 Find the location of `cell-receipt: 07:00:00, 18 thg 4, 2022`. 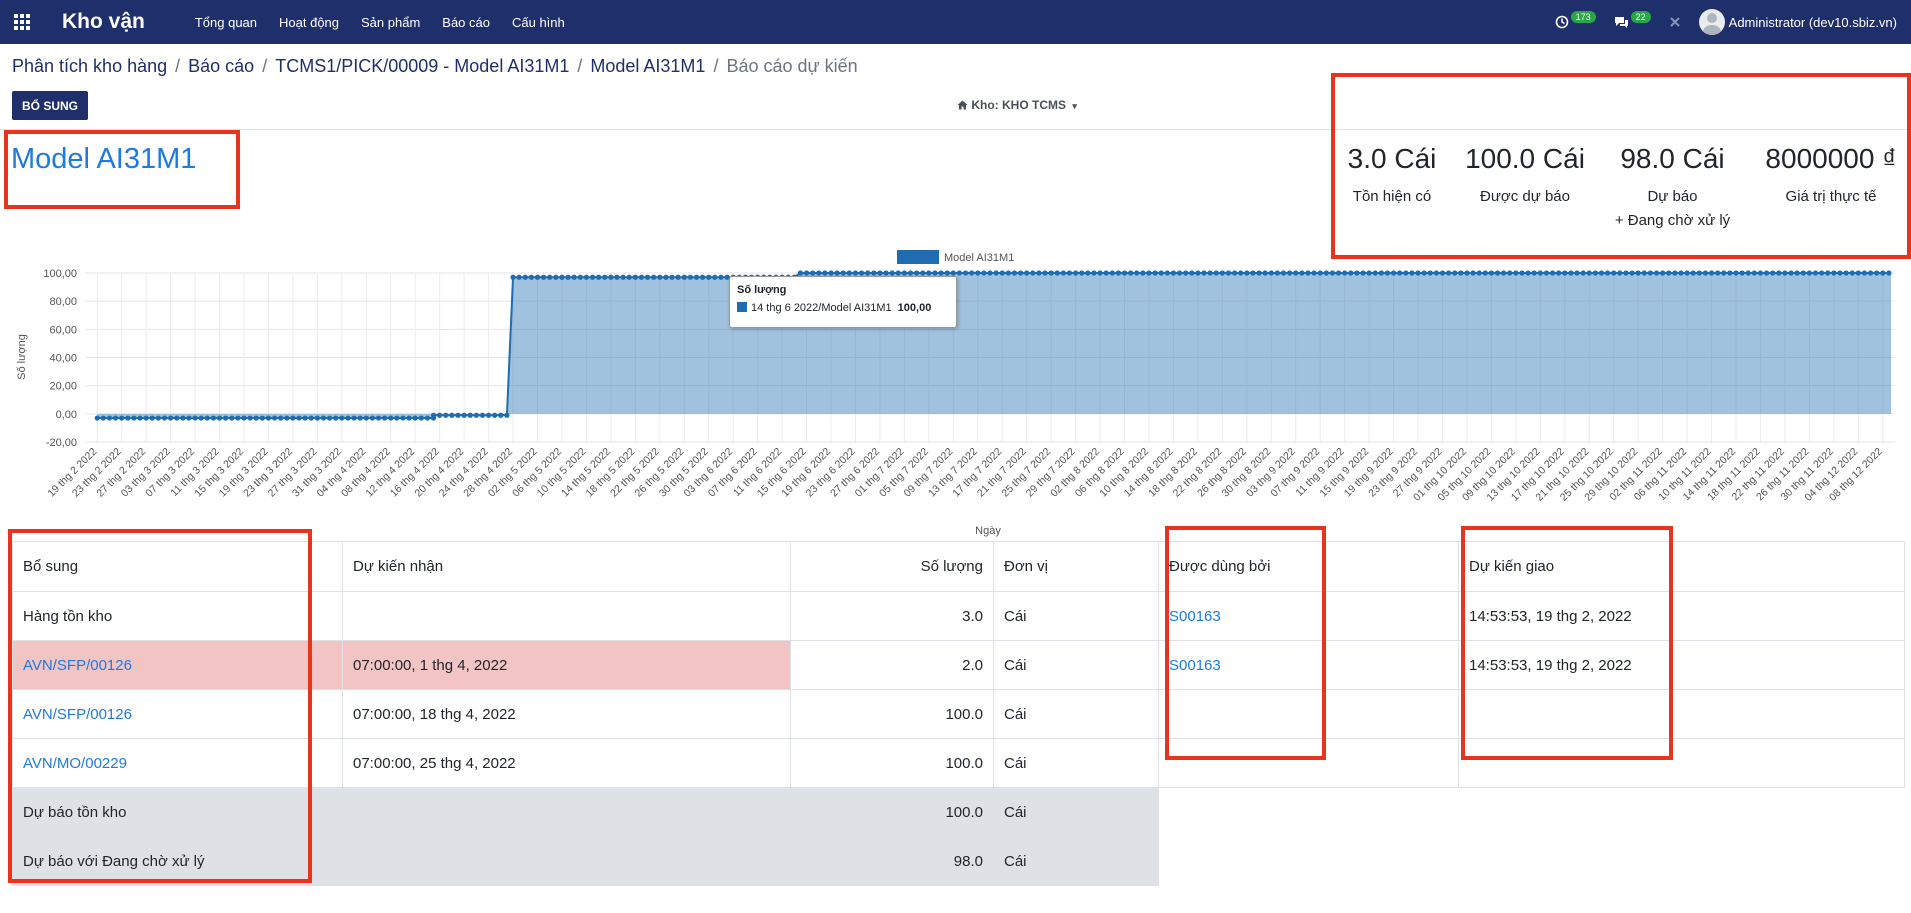

cell-receipt: 07:00:00, 18 thg 4, 2022 is located at coordinates (566, 714).